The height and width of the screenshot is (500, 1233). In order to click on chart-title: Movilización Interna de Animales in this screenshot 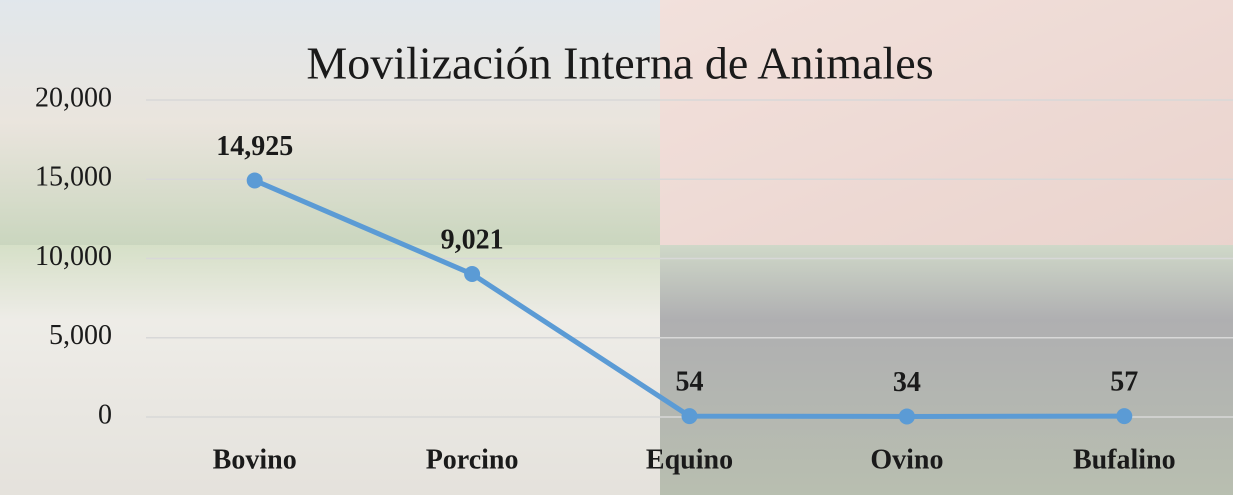, I will do `click(619, 63)`.